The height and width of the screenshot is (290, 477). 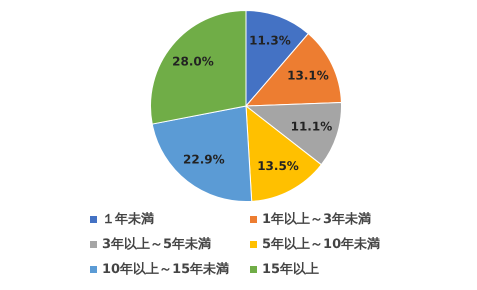 What do you see at coordinates (317, 219) in the screenshot?
I see `legend-label: 1年以上～3年未満` at bounding box center [317, 219].